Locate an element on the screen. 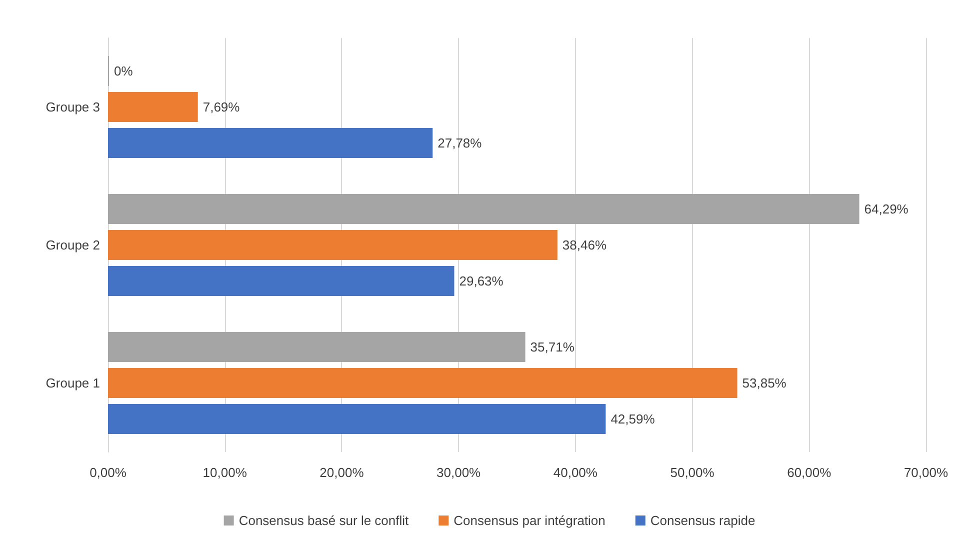 The height and width of the screenshot is (555, 979). y-tick-label: Groupe 3 is located at coordinates (73, 107).